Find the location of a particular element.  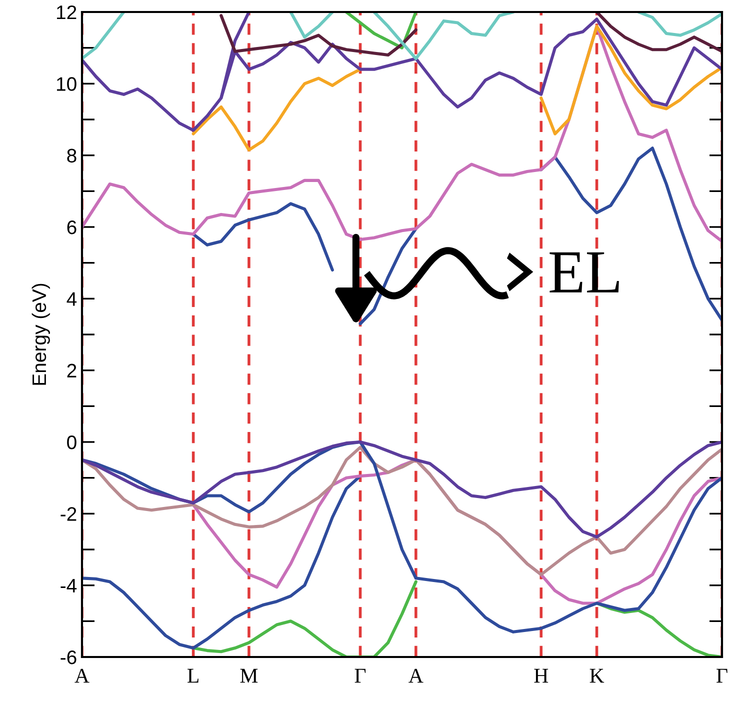

y-tick-label: 0 is located at coordinates (71, 442).